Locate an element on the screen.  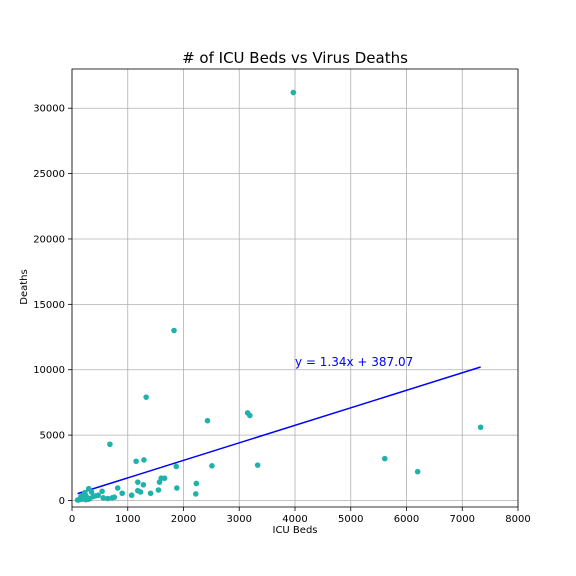
y-tick-label: 0 is located at coordinates (62, 501).